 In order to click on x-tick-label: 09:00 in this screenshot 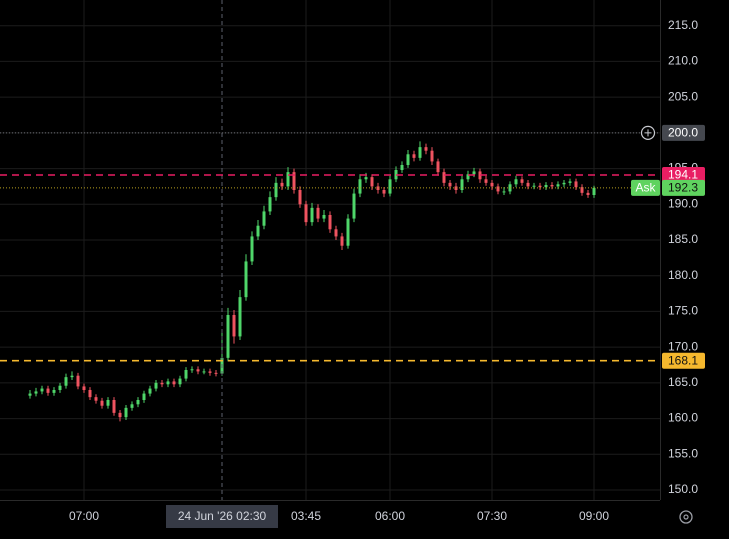, I will do `click(594, 516)`.